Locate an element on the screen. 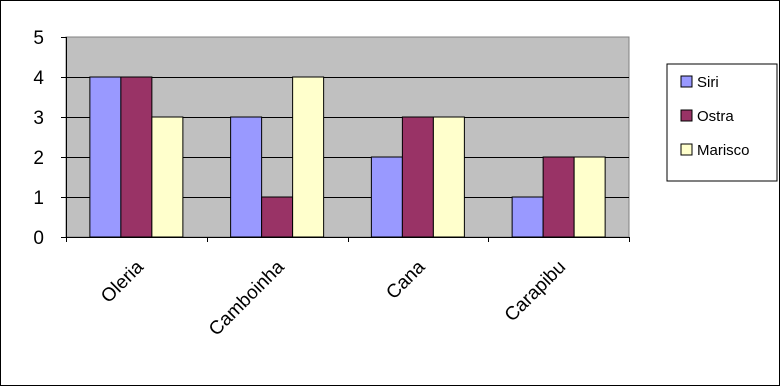 This screenshot has height=387, width=781. y-tick-label: 2 is located at coordinates (38, 158).